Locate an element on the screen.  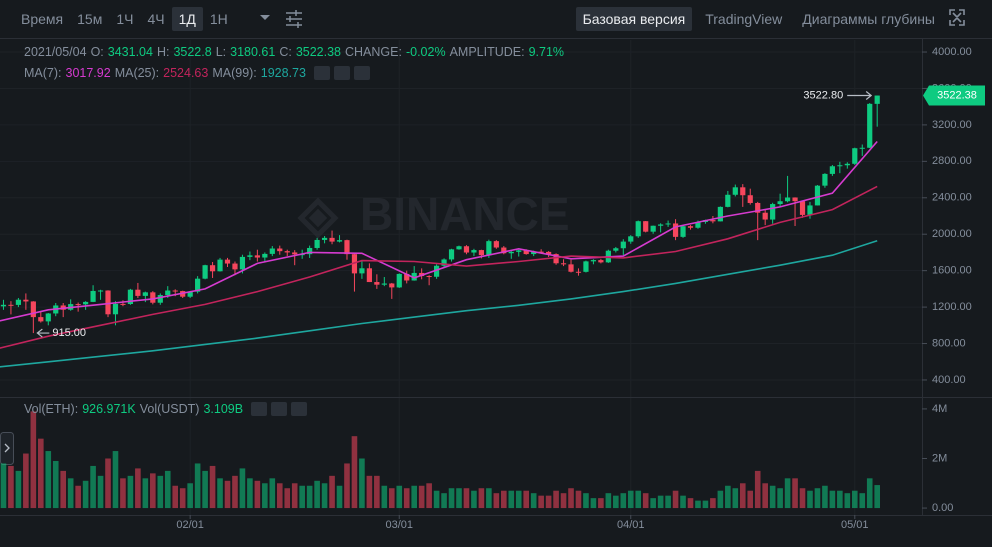
interval-button: 1Ч is located at coordinates (125, 19).